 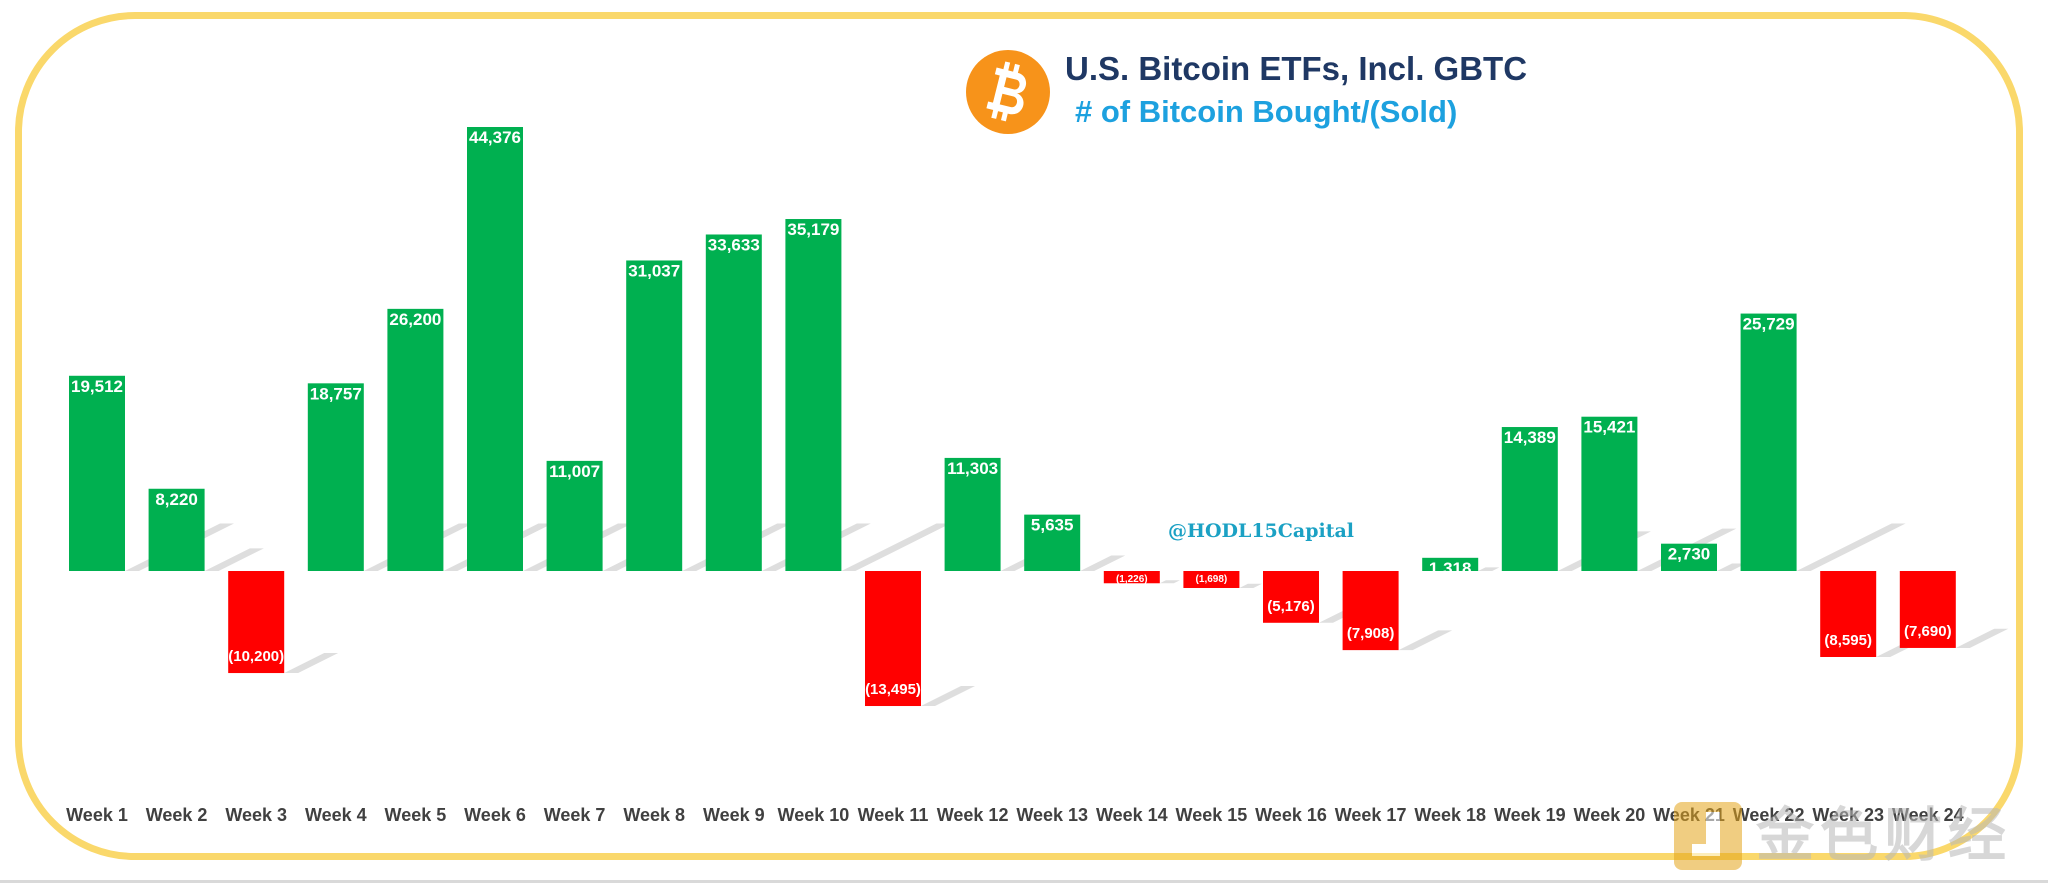 I want to click on x-tick-label: Week 4, so click(x=336, y=815).